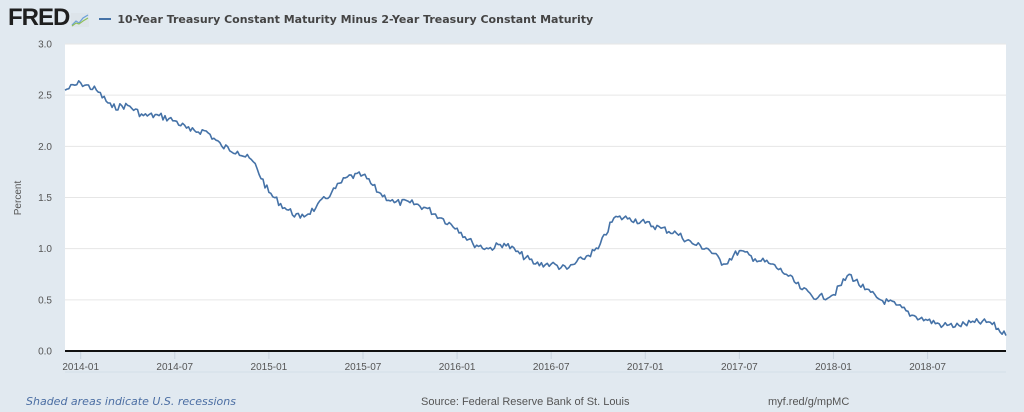 The image size is (1024, 412). I want to click on y-tick-label: 1.0, so click(45, 249).